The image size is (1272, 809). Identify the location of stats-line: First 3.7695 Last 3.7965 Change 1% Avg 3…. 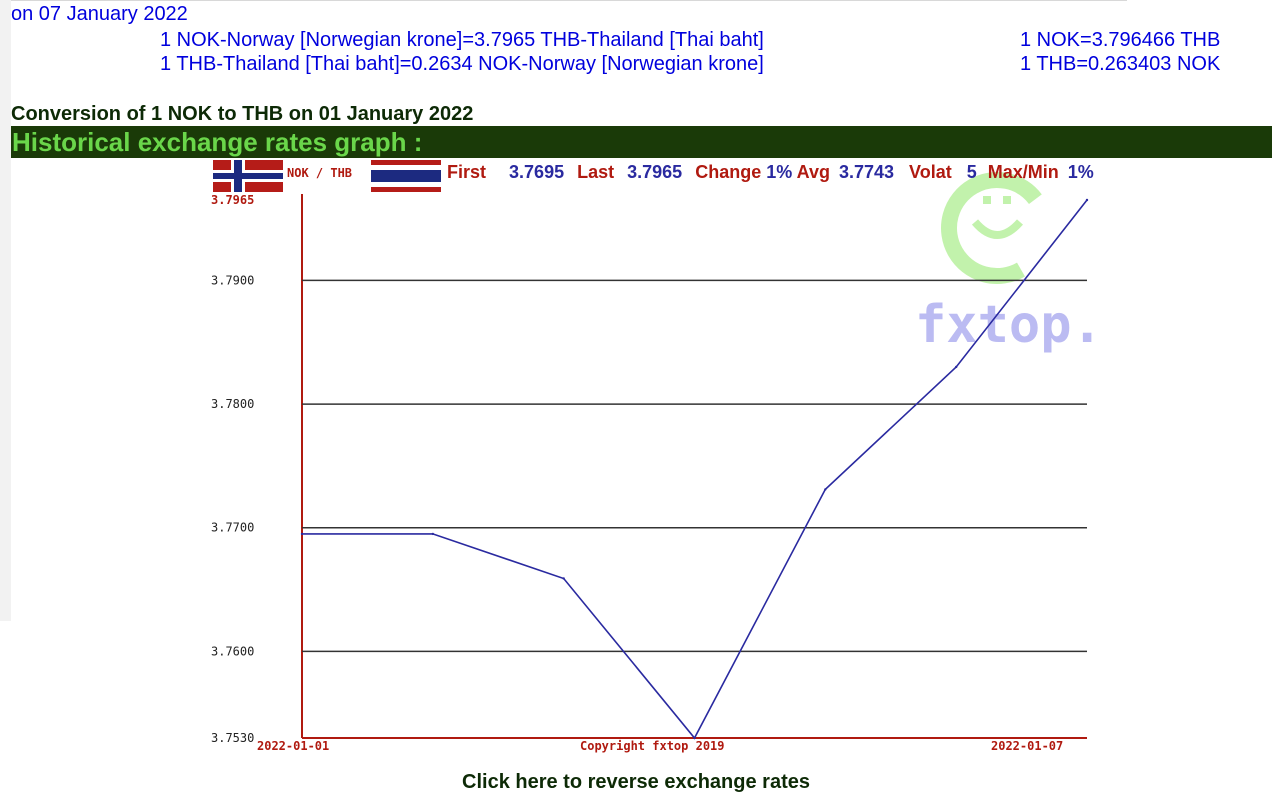
(770, 172).